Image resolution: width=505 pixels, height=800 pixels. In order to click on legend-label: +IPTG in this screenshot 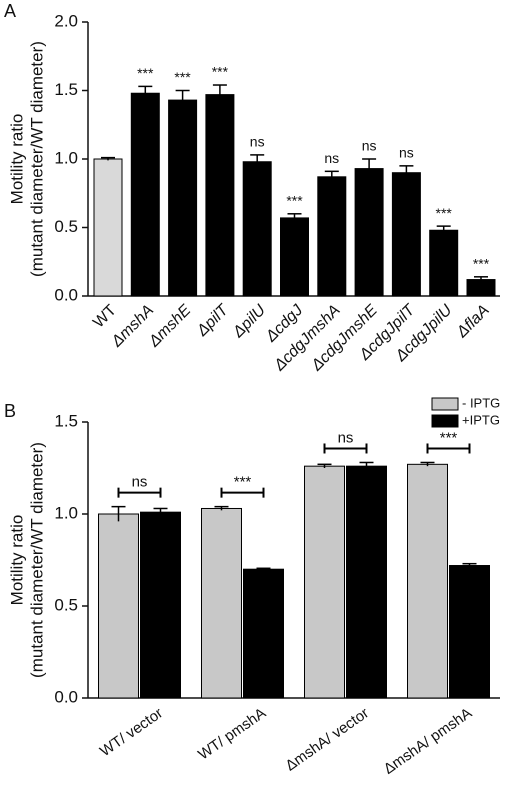, I will do `click(481, 419)`.